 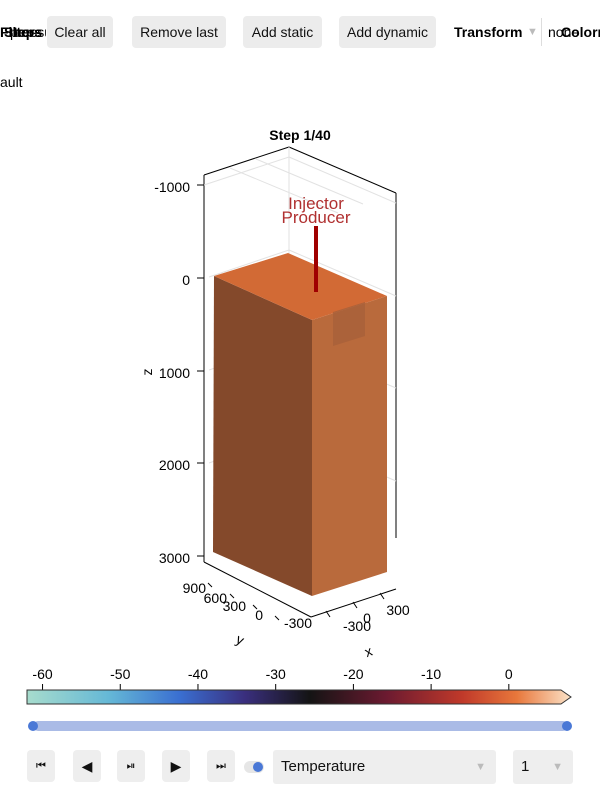 What do you see at coordinates (216, 598) in the screenshot?
I see `y-tick-label: 600` at bounding box center [216, 598].